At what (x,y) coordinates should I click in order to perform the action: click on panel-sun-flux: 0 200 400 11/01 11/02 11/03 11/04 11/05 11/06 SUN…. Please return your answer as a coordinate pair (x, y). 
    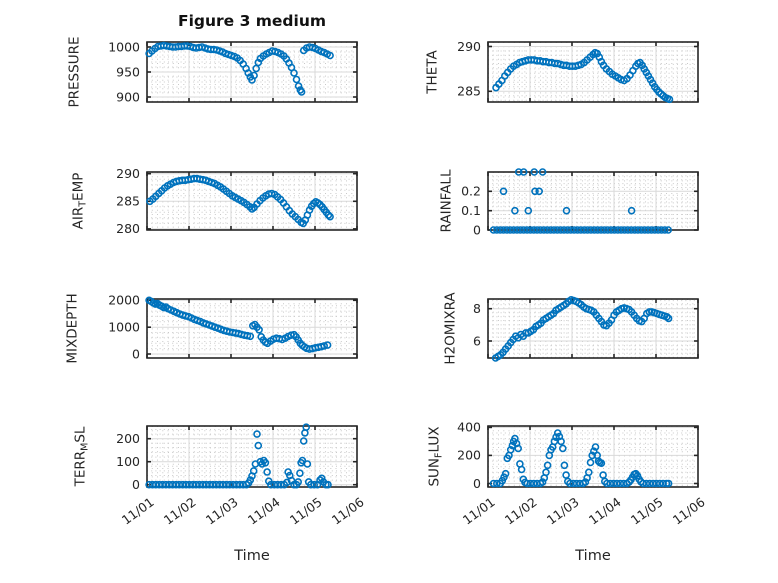
    Looking at the image, I should click on (567, 474).